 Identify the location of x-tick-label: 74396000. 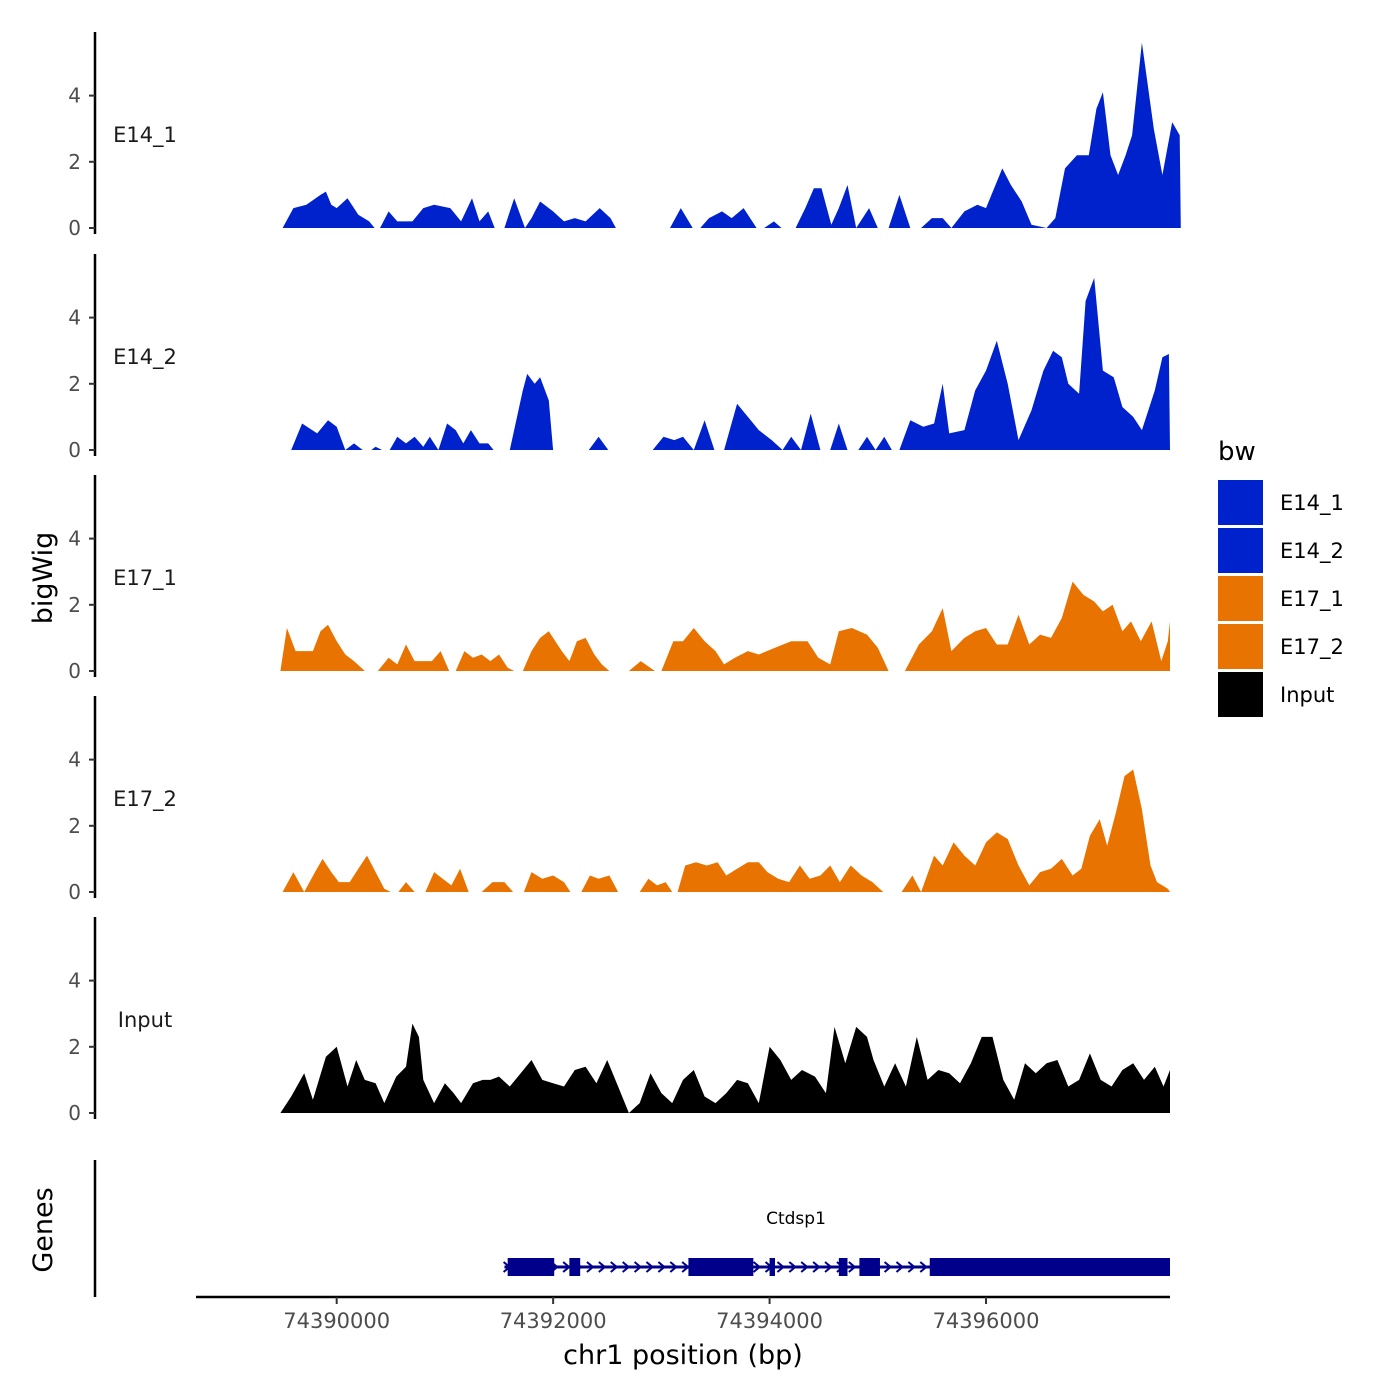
(986, 1321).